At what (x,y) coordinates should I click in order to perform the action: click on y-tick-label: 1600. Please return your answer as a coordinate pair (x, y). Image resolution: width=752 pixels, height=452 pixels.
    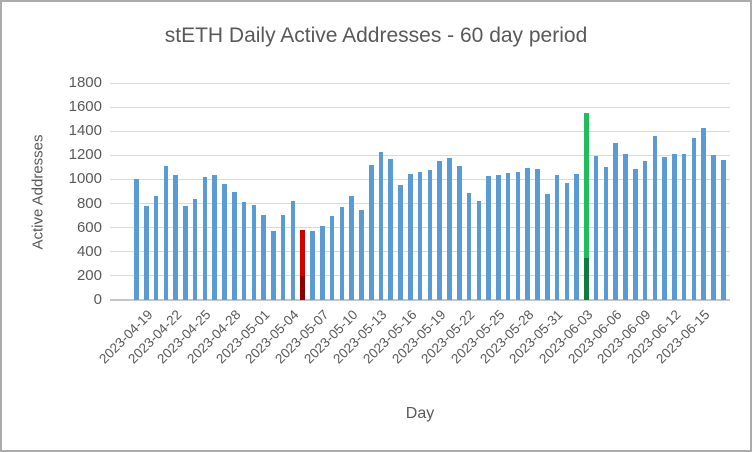
    Looking at the image, I should click on (85, 107).